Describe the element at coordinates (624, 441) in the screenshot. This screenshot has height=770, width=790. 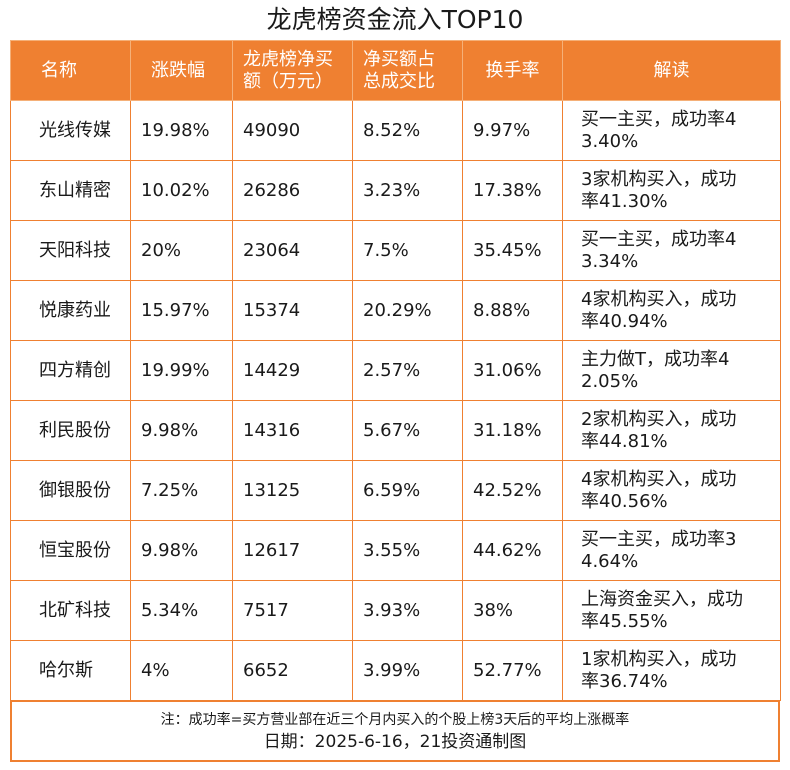
I see `cell-line: 率44.81%` at that location.